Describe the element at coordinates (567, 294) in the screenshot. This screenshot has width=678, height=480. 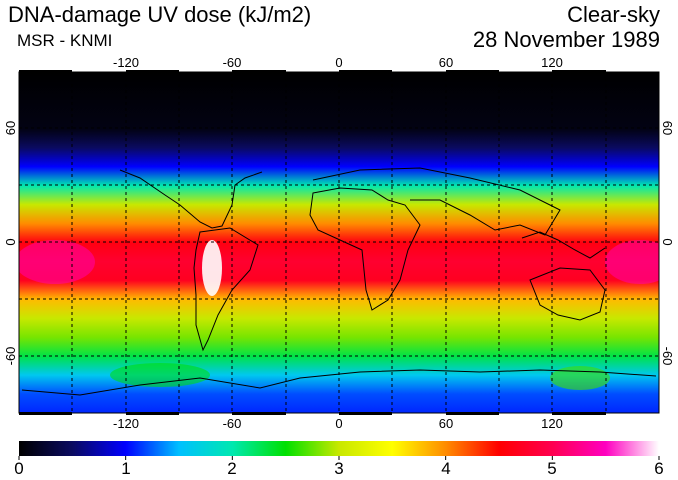
I see `coast-australia` at that location.